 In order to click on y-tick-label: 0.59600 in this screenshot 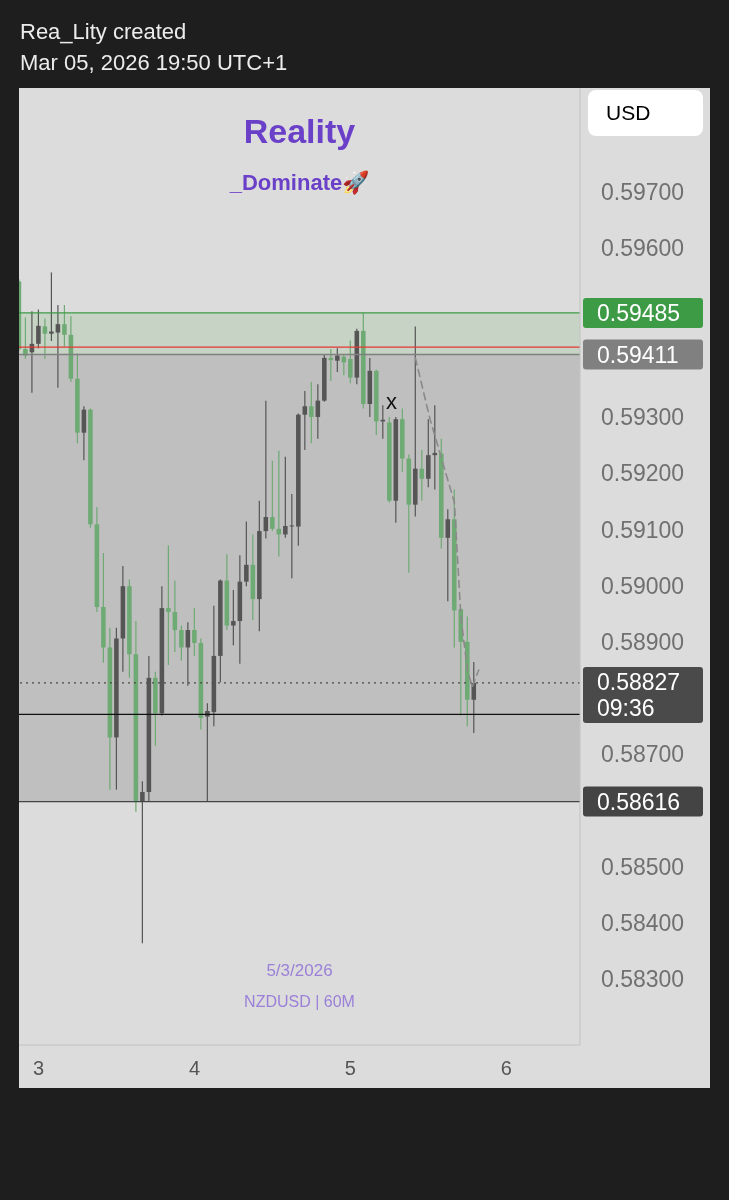, I will do `click(643, 248)`.